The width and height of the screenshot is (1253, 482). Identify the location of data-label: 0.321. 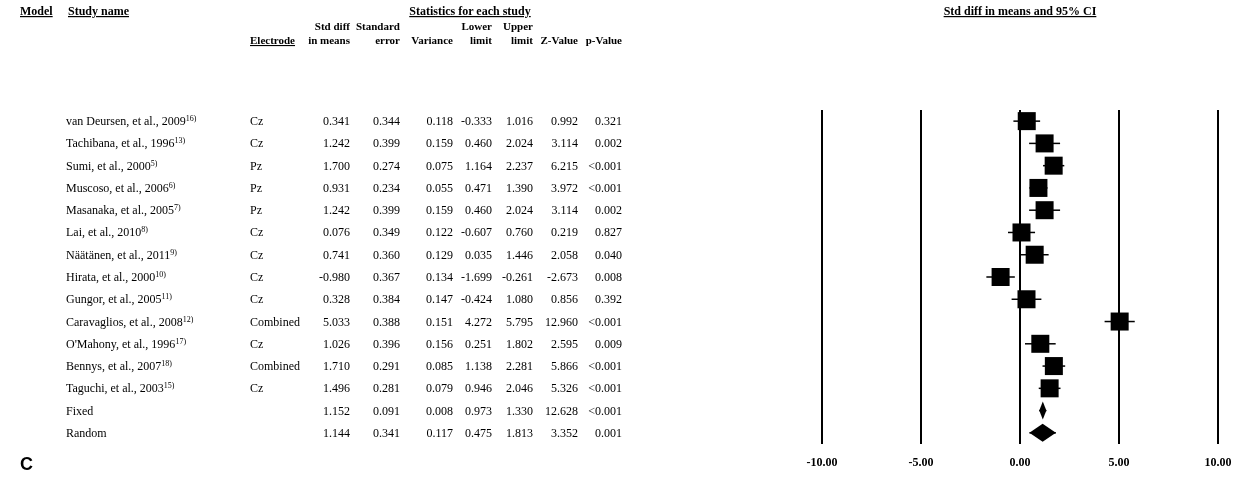
(608, 121).